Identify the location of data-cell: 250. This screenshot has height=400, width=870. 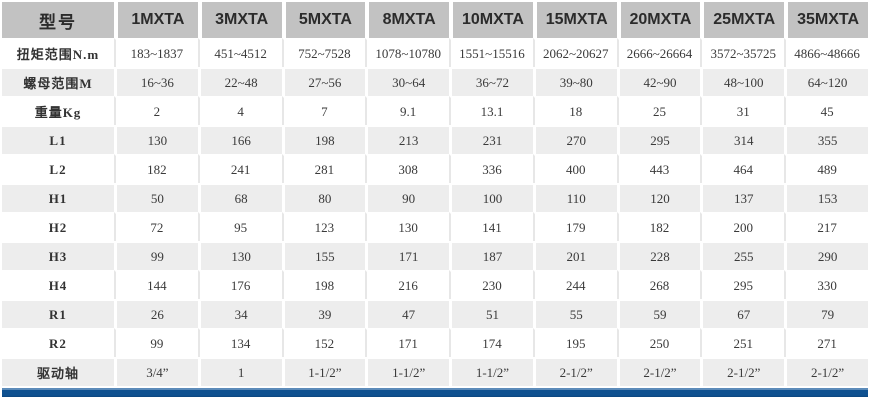
(658, 342).